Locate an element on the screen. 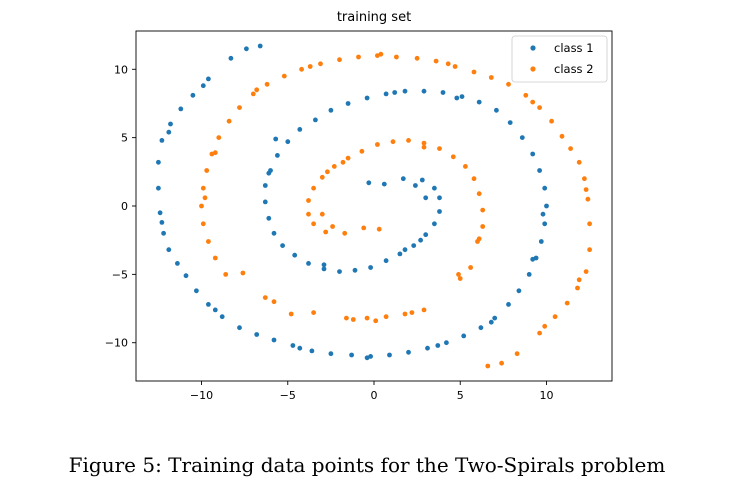 This screenshot has width=734, height=495. x-tick-label: −10 is located at coordinates (201, 395).